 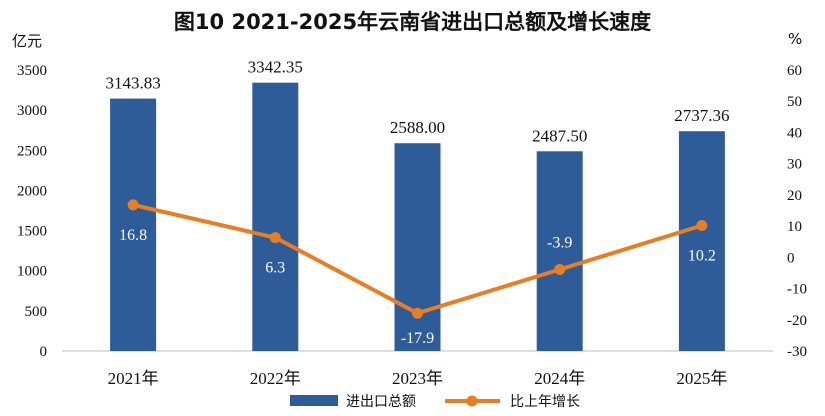 I want to click on right-axis-unit: %, so click(x=795, y=39).